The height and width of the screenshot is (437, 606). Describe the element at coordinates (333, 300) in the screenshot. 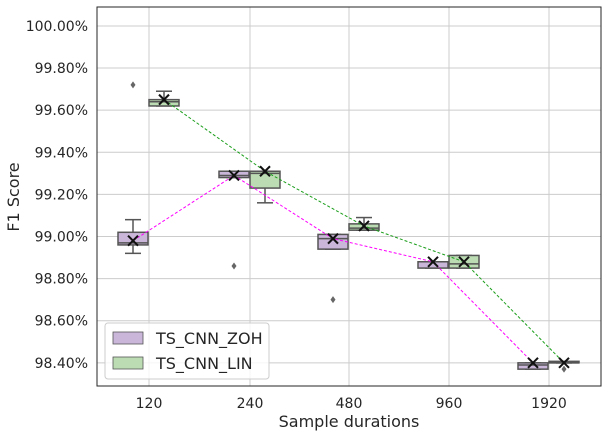

I see `box-ts-cnn-zoh-480-outlier` at that location.